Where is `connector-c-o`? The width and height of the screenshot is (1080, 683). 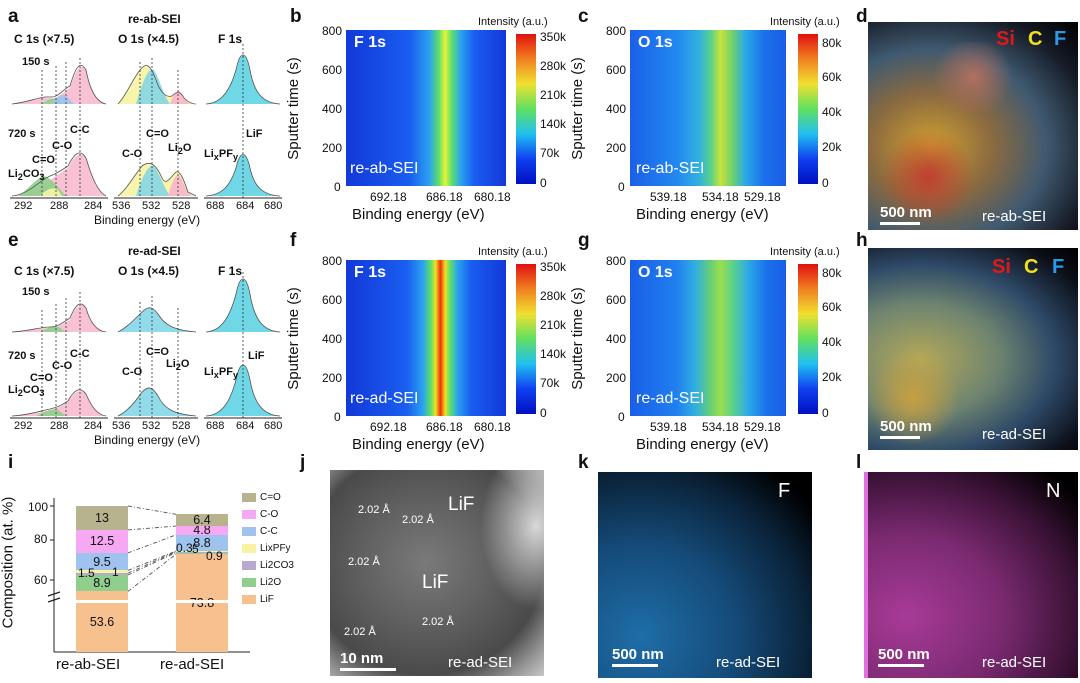
connector-c-o is located at coordinates (152, 510).